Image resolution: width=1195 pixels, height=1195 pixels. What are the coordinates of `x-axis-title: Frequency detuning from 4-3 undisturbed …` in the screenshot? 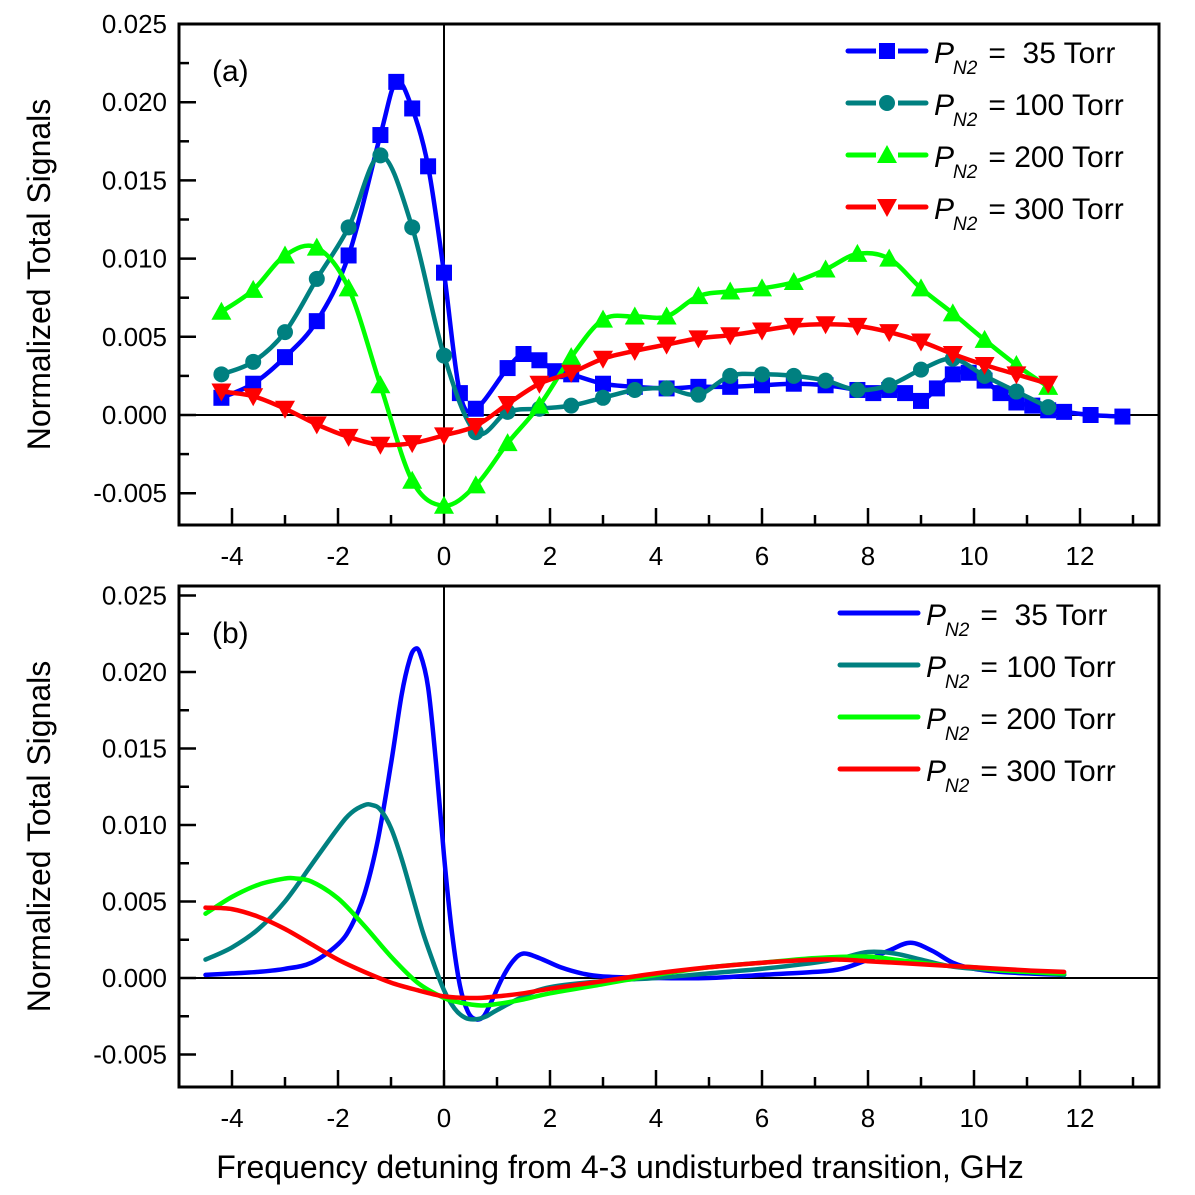 It's located at (620, 1167).